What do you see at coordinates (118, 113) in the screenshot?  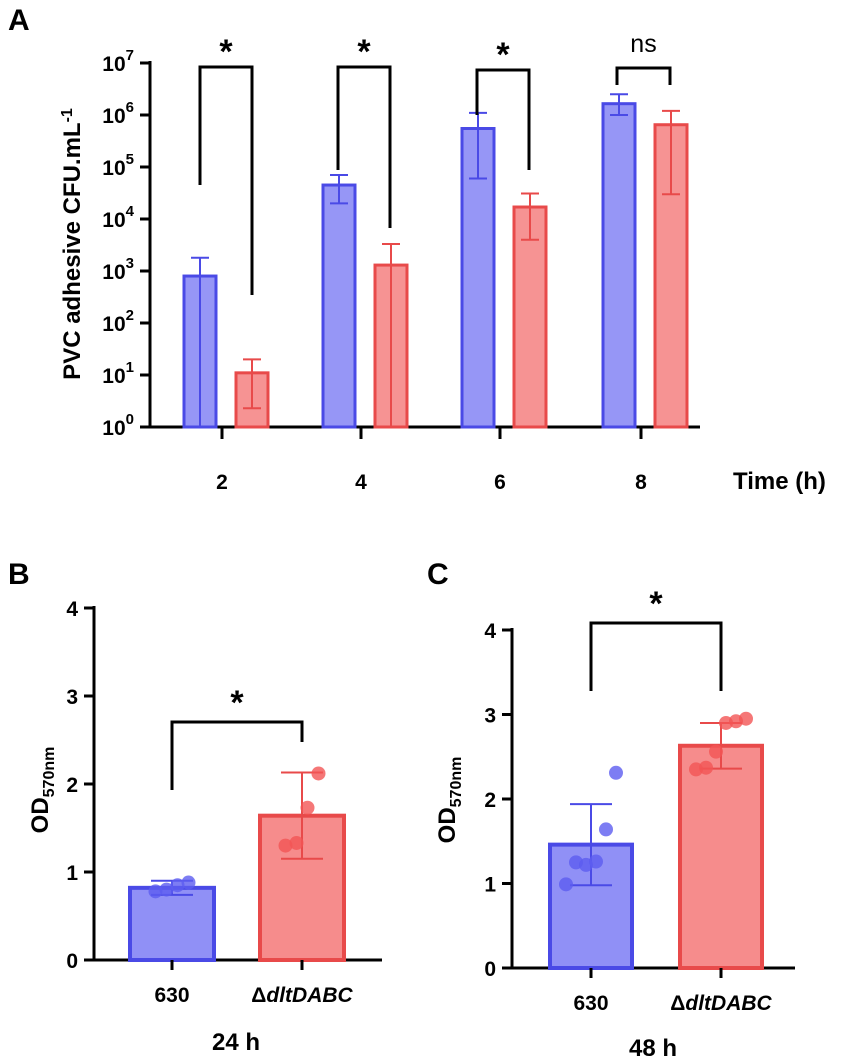 I see `y-tick-label: 10⁶` at bounding box center [118, 113].